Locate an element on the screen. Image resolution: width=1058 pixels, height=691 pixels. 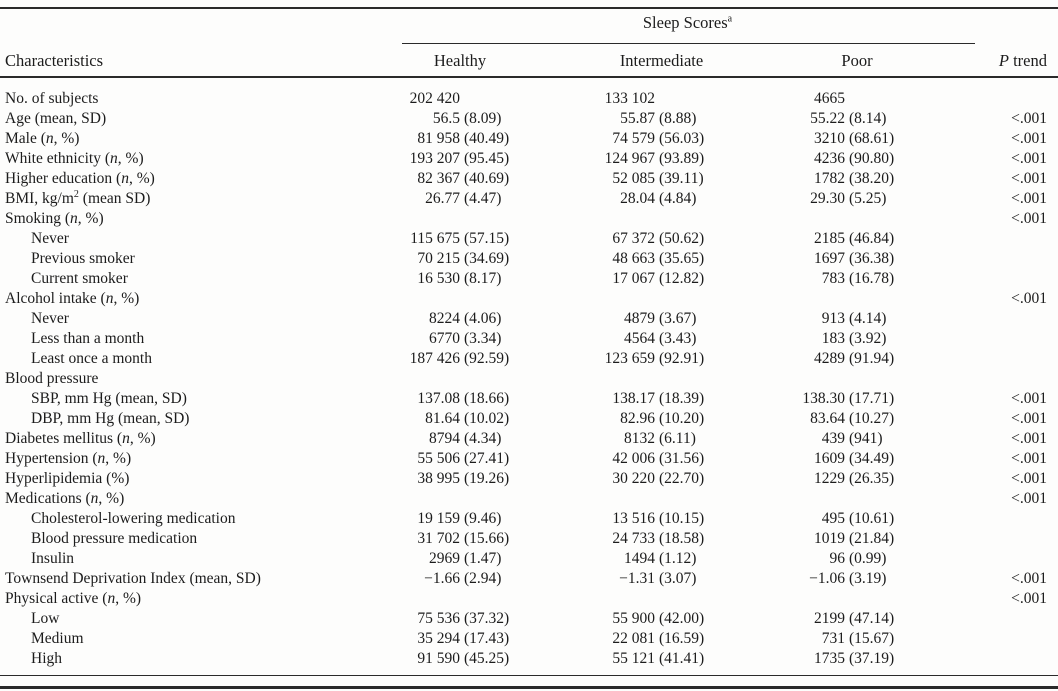
cell-poor-paren: (15.67) is located at coordinates (872, 638).